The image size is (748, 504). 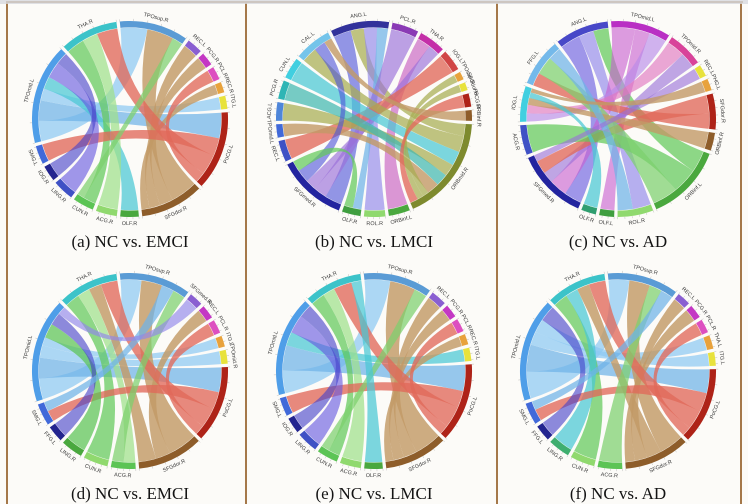 What do you see at coordinates (580, 469) in the screenshot?
I see `node-label: CUN.R` at bounding box center [580, 469].